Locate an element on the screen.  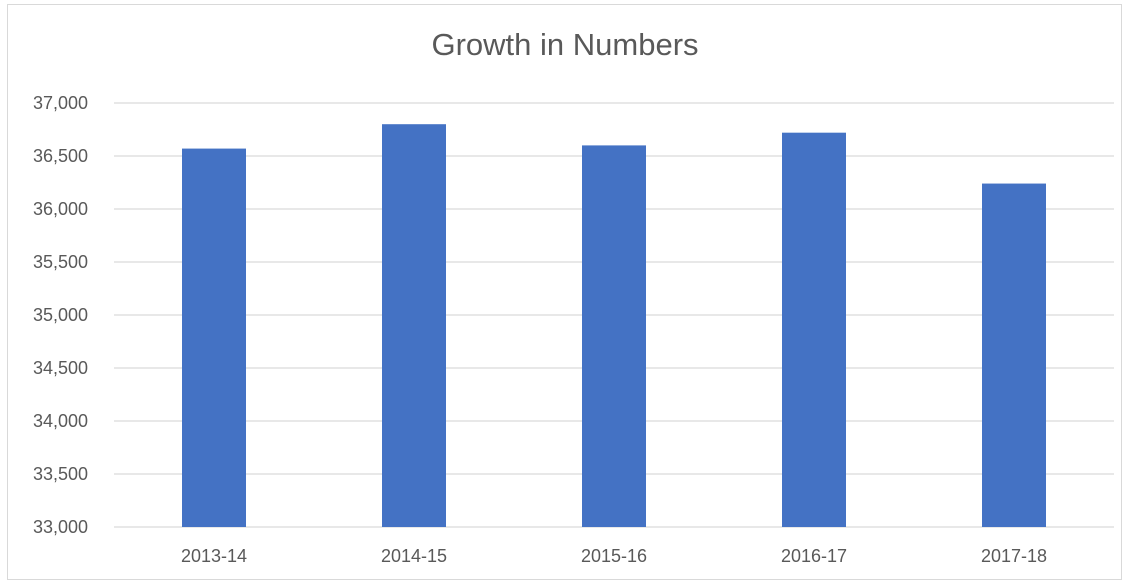
chart-title: Growth in Numbers is located at coordinates (565, 44).